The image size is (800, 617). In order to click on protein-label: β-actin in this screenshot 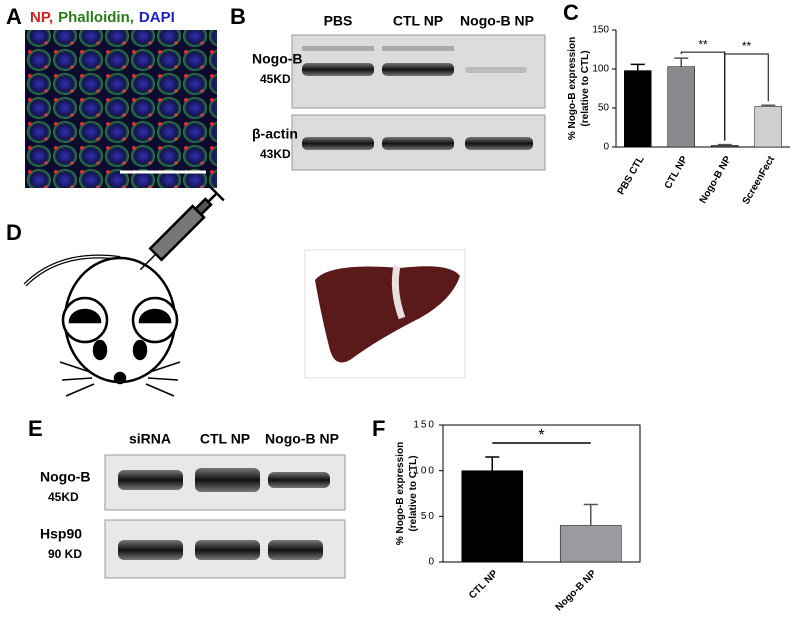, I will do `click(275, 134)`.